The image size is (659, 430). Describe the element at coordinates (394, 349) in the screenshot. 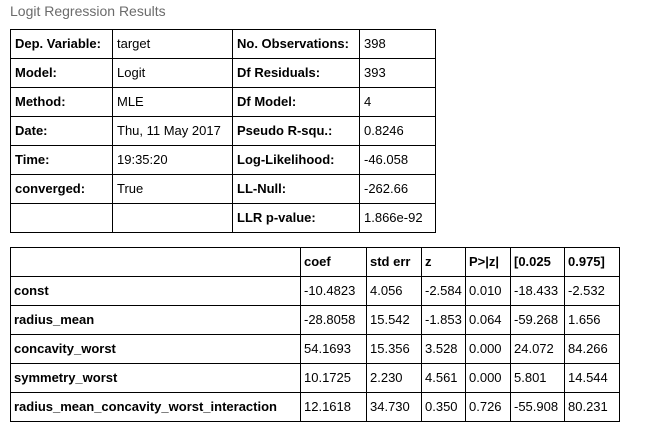

I see `coef-value: 15.356` at that location.